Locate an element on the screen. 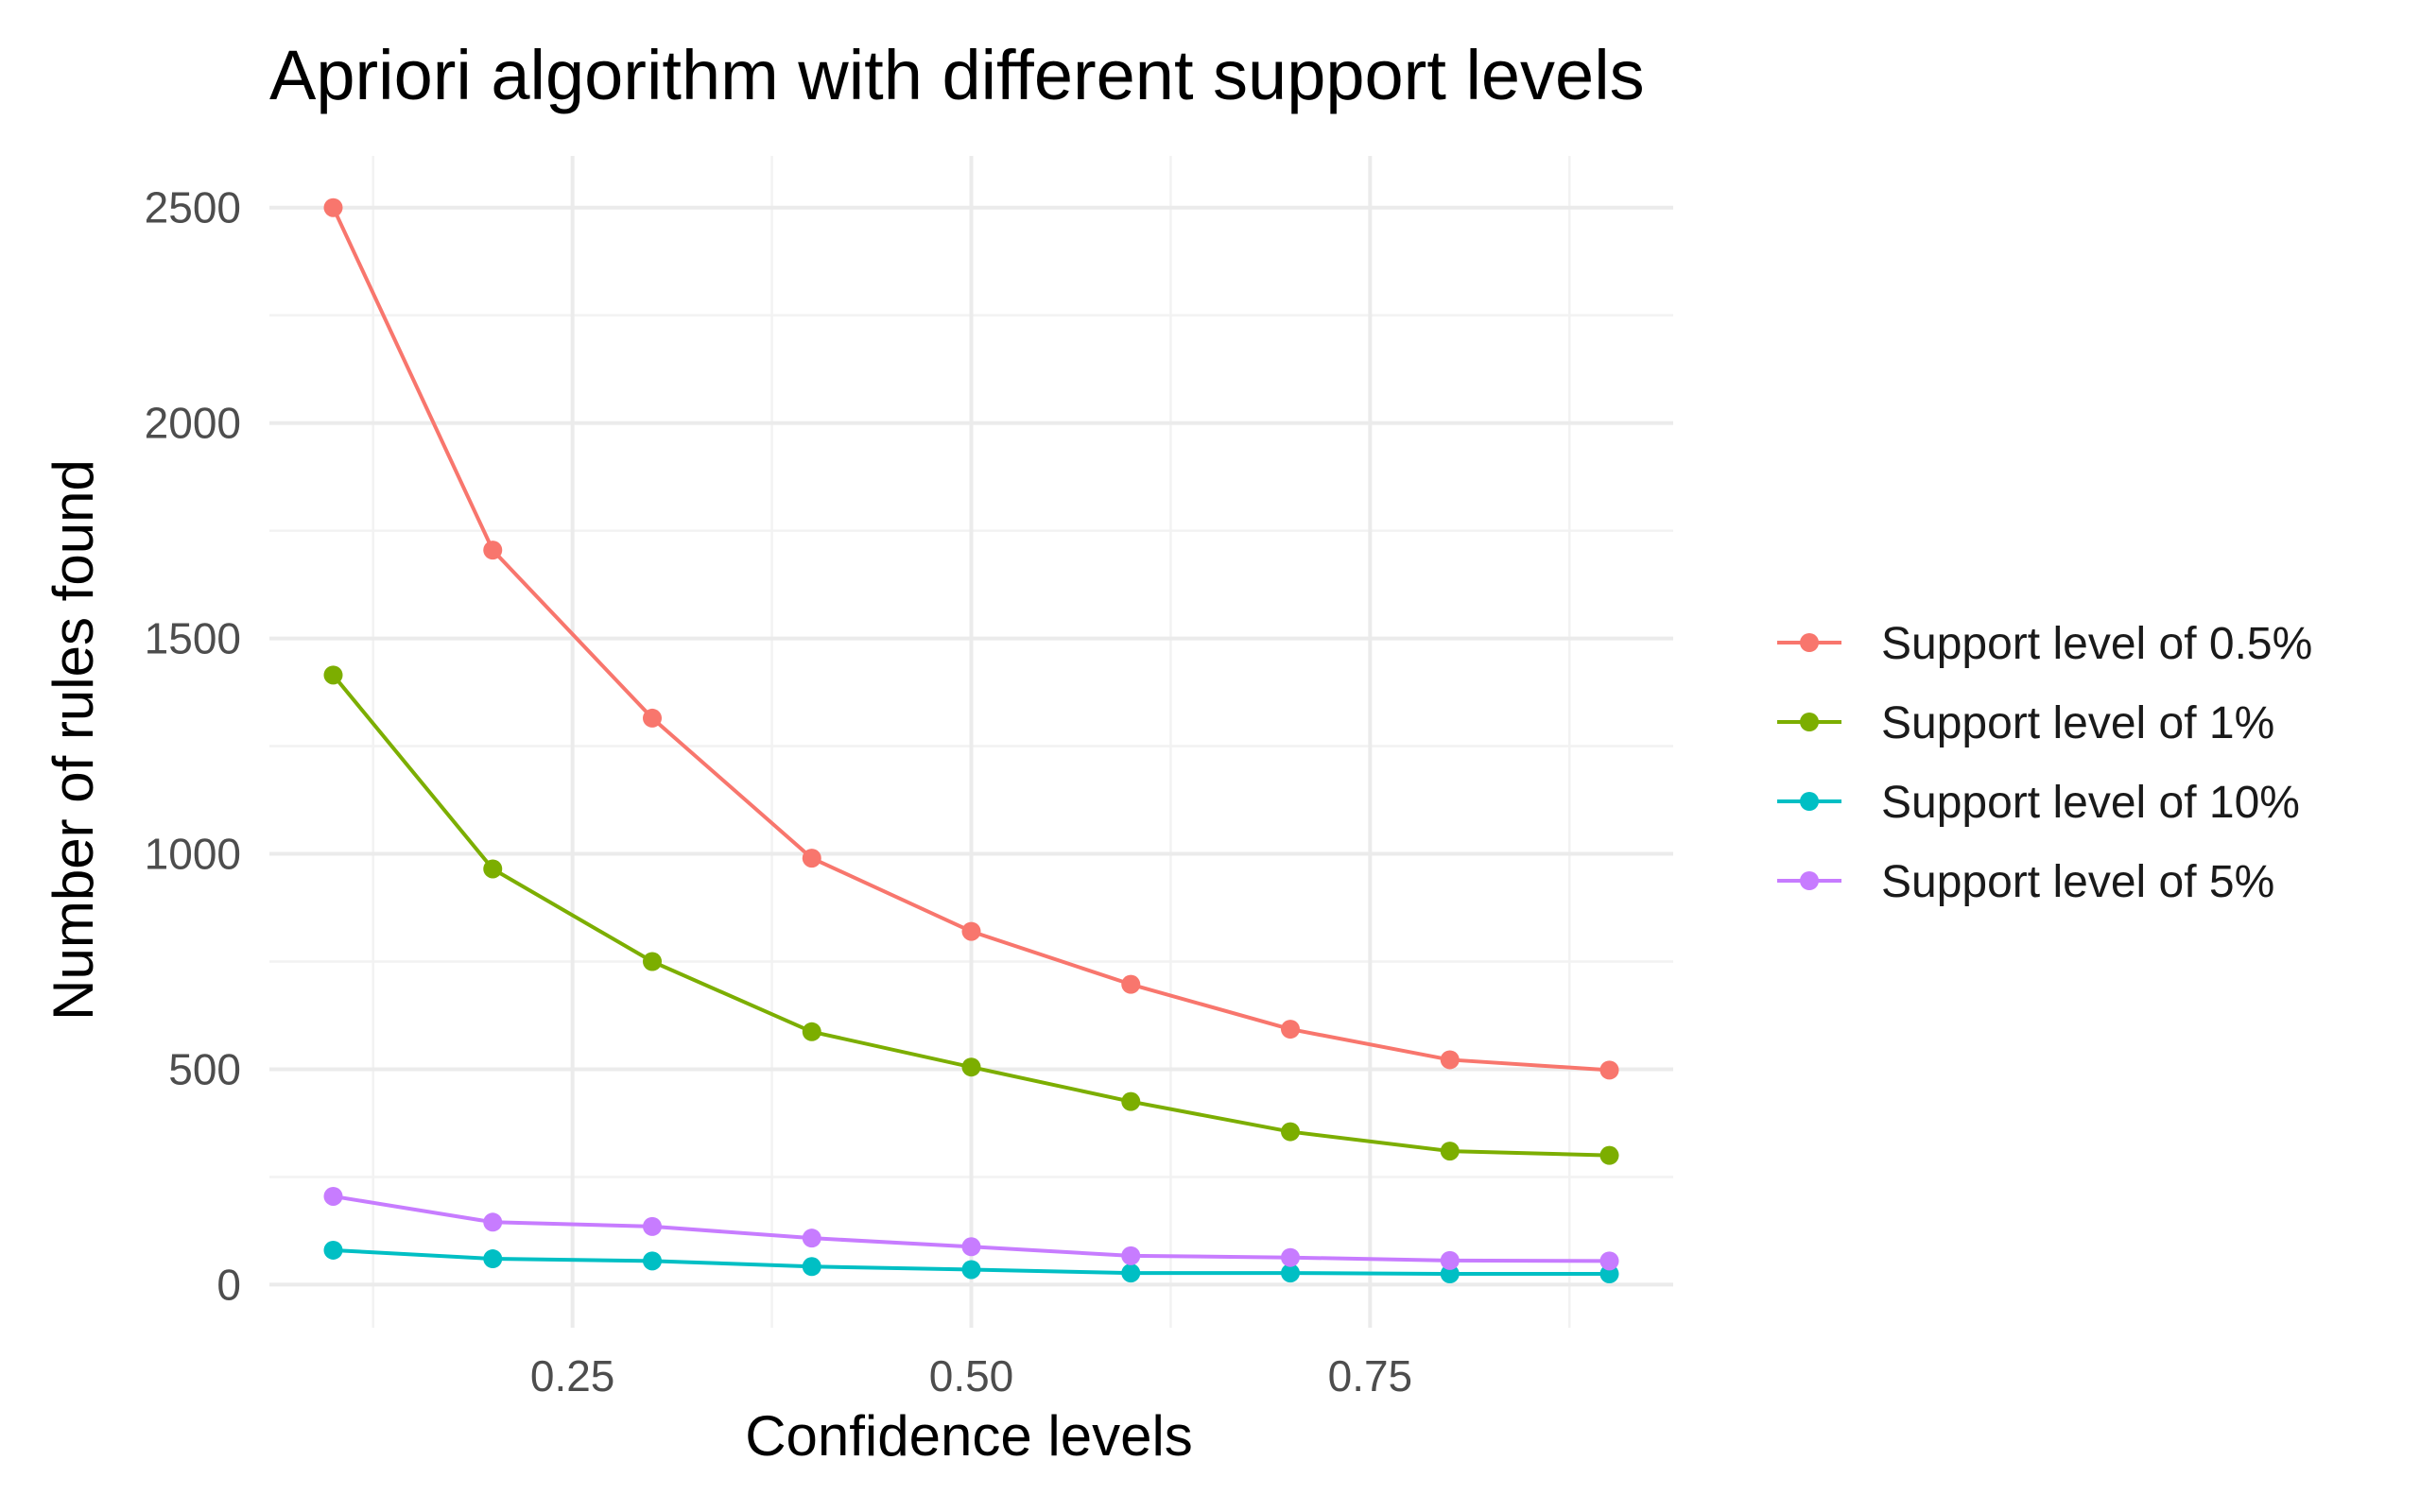 The height and width of the screenshot is (1512, 2420). legend-label: Support level of 10% is located at coordinates (2090, 803).